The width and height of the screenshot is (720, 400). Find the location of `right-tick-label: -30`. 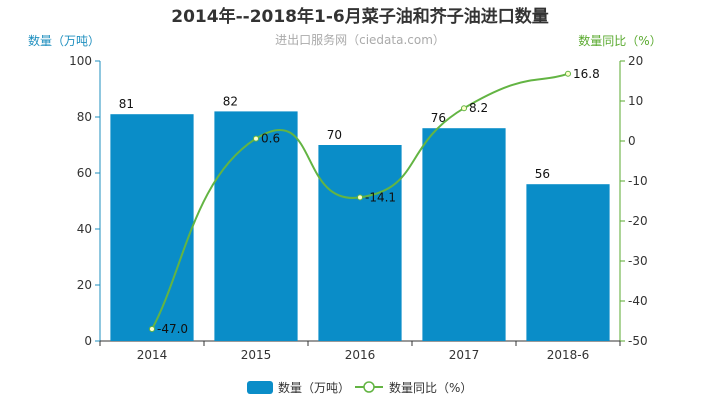

right-tick-label: -30 is located at coordinates (638, 261).